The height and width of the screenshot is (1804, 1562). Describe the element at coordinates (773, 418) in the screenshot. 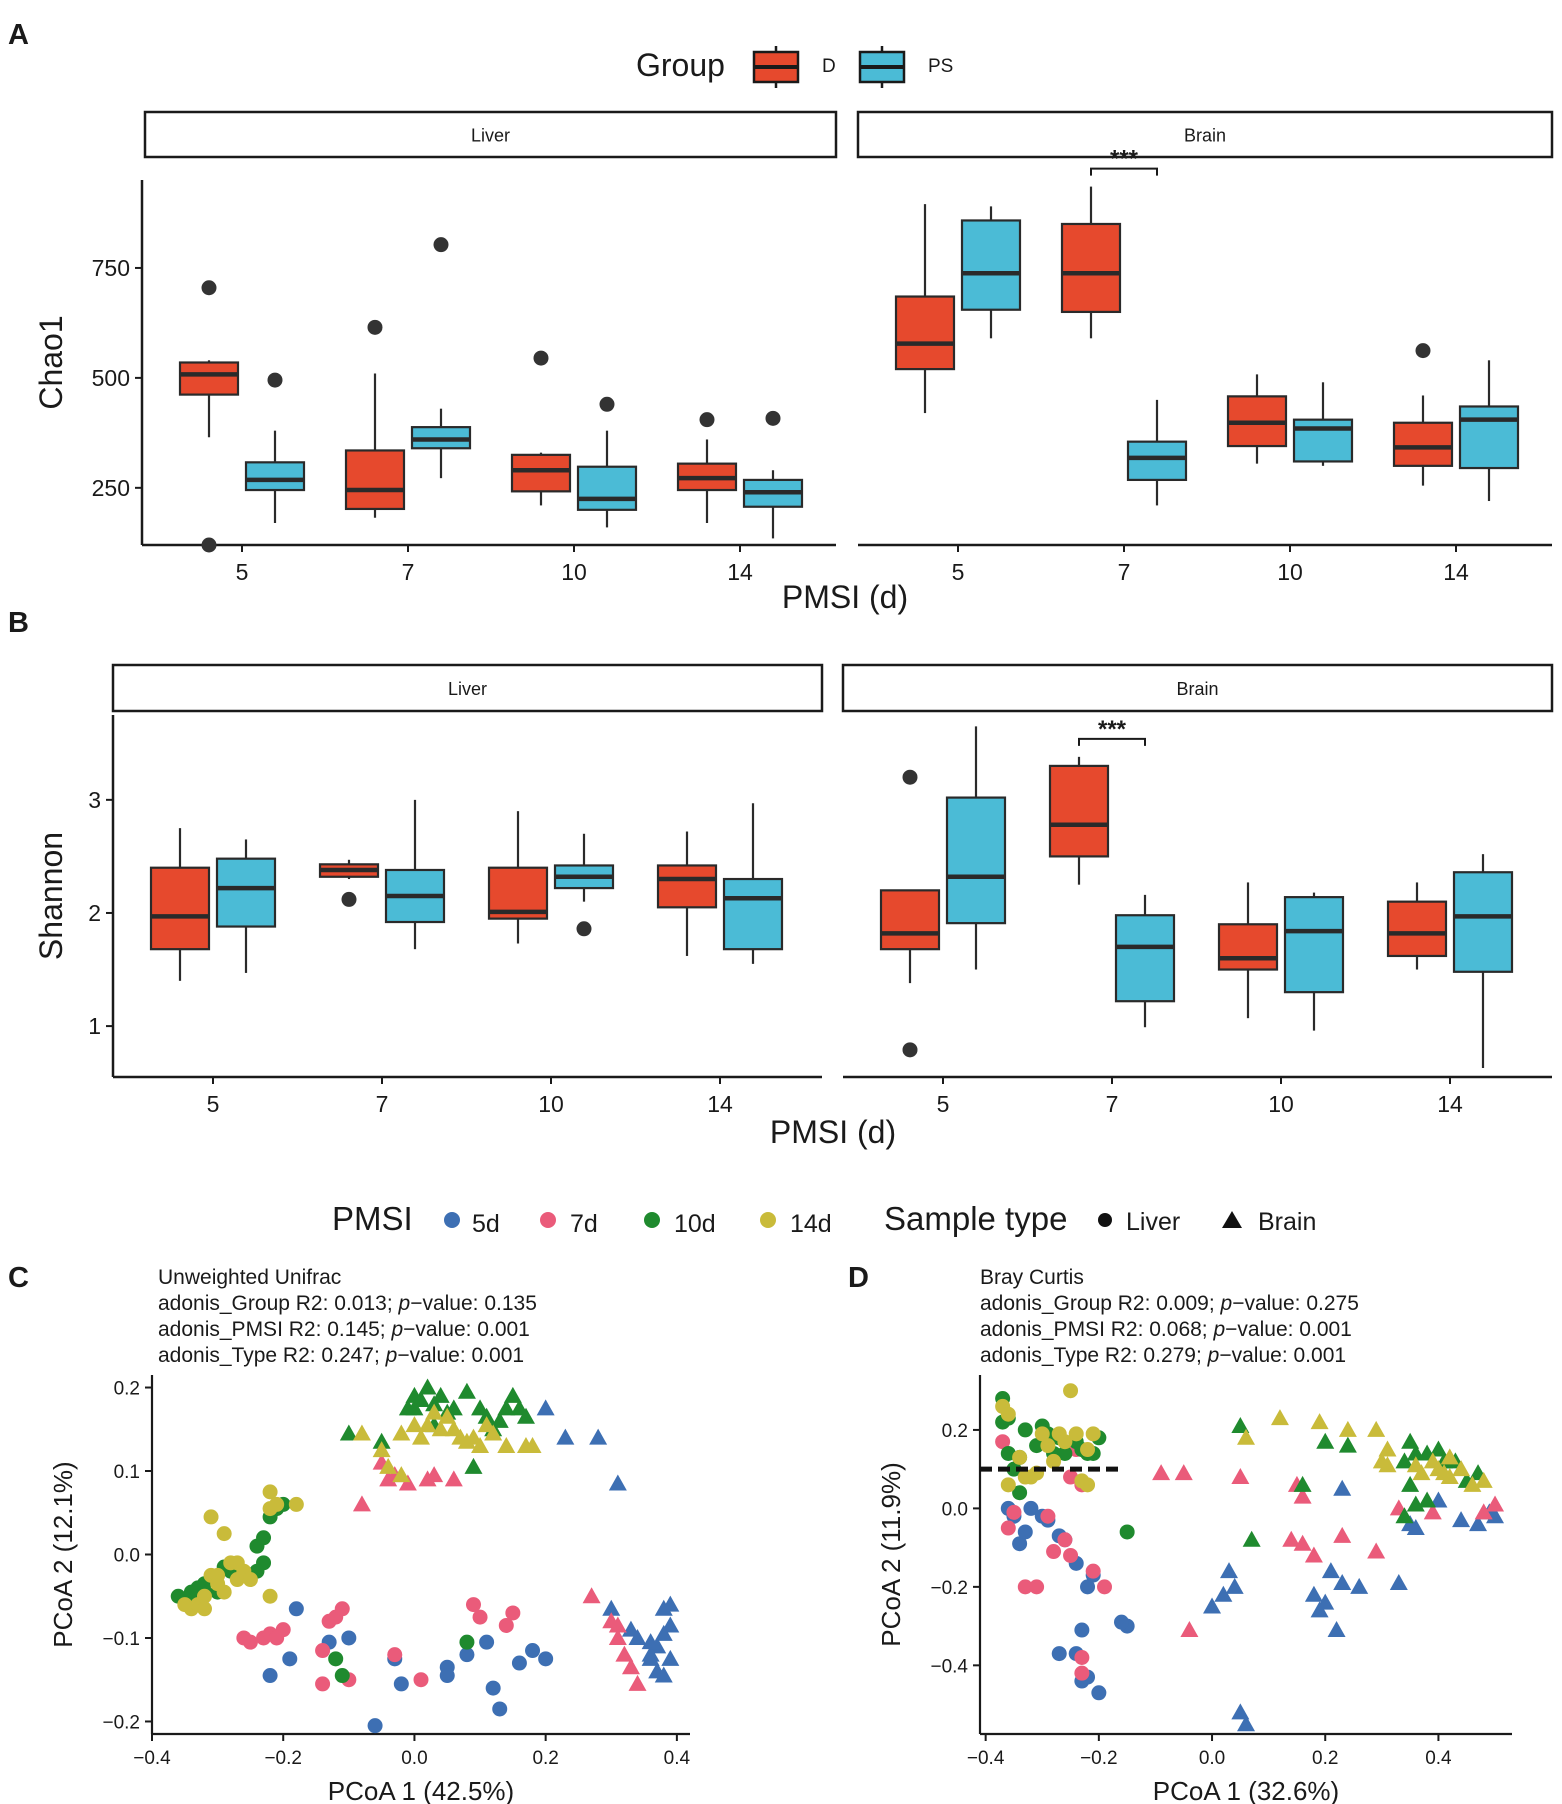

I see `box-liver-14-ps-outlier` at that location.